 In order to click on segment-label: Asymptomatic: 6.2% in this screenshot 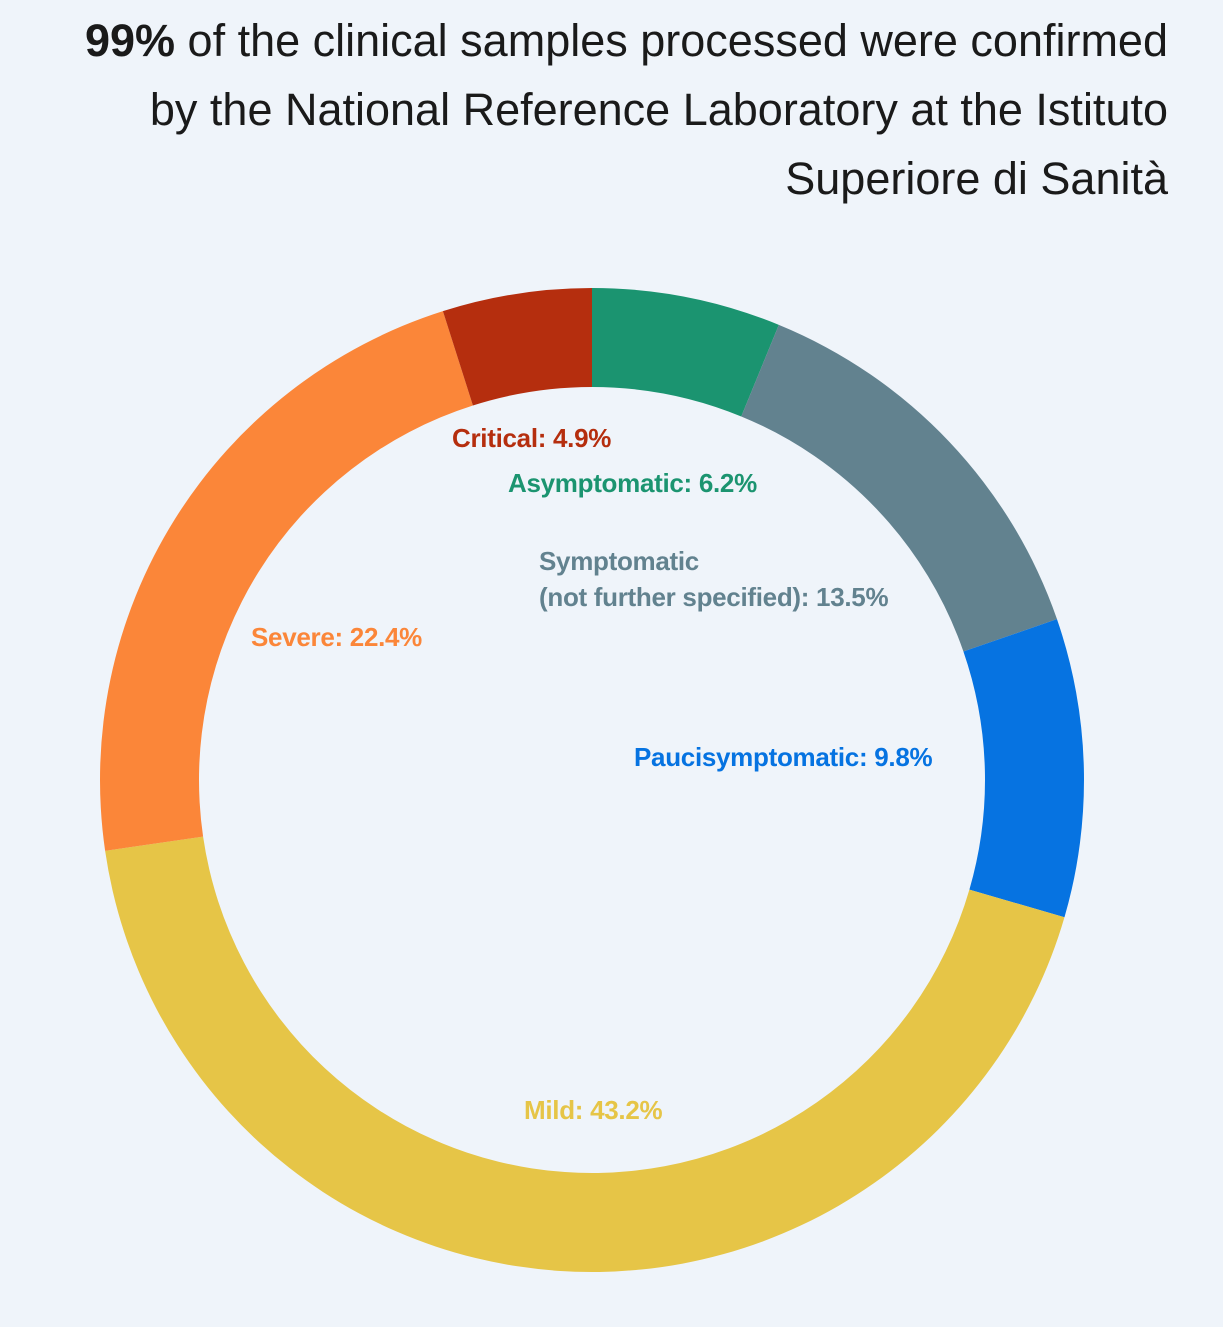, I will do `click(632, 483)`.